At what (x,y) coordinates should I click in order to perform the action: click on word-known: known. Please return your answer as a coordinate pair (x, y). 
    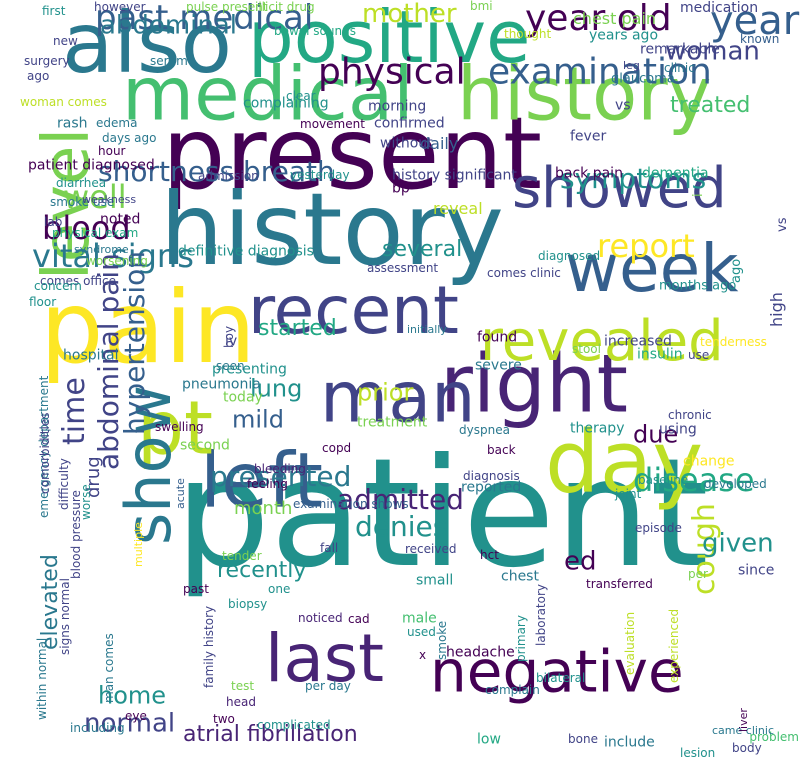
    Looking at the image, I should click on (760, 39).